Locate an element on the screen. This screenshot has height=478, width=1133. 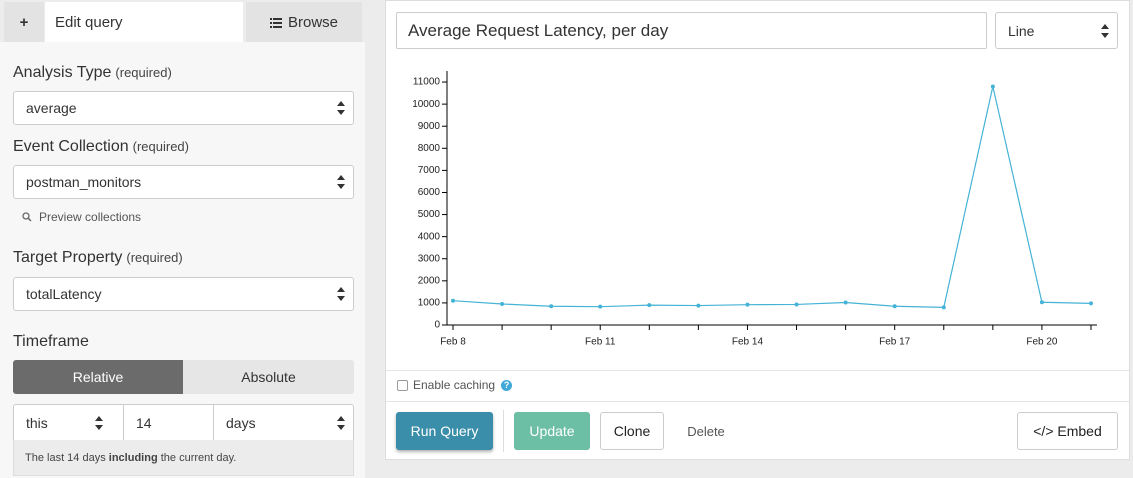
preview-link-text: Preview collections is located at coordinates (90, 217).